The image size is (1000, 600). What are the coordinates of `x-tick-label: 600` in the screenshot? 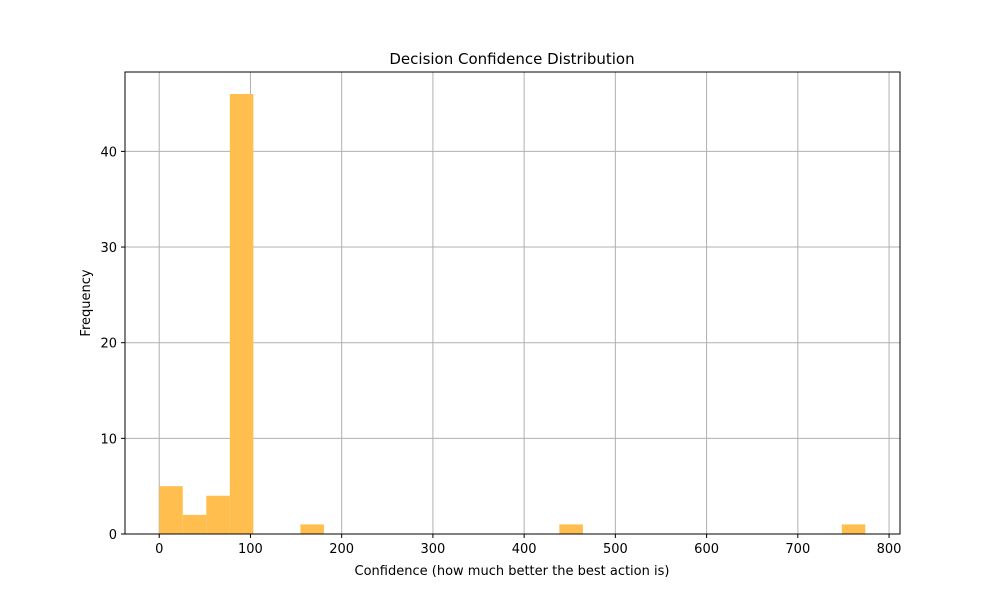 It's located at (706, 549).